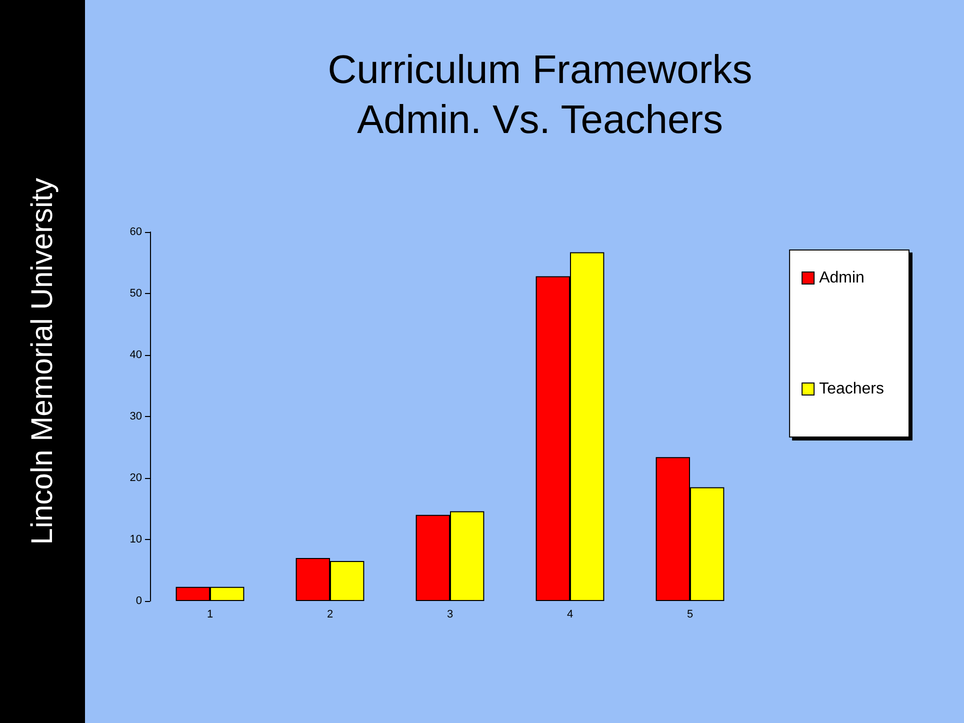  I want to click on y-tick-label: 40, so click(136, 355).